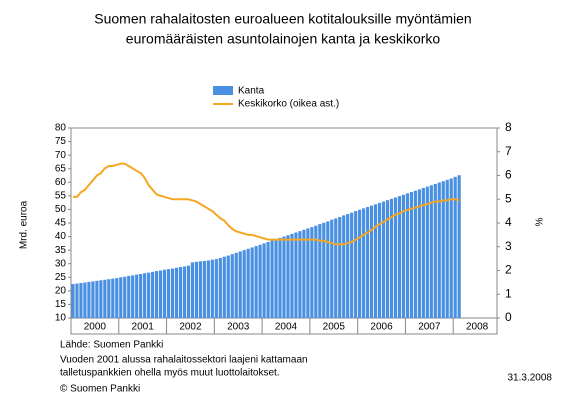 The height and width of the screenshot is (396, 566). I want to click on copyright: © Suomen Pankki, so click(100, 389).